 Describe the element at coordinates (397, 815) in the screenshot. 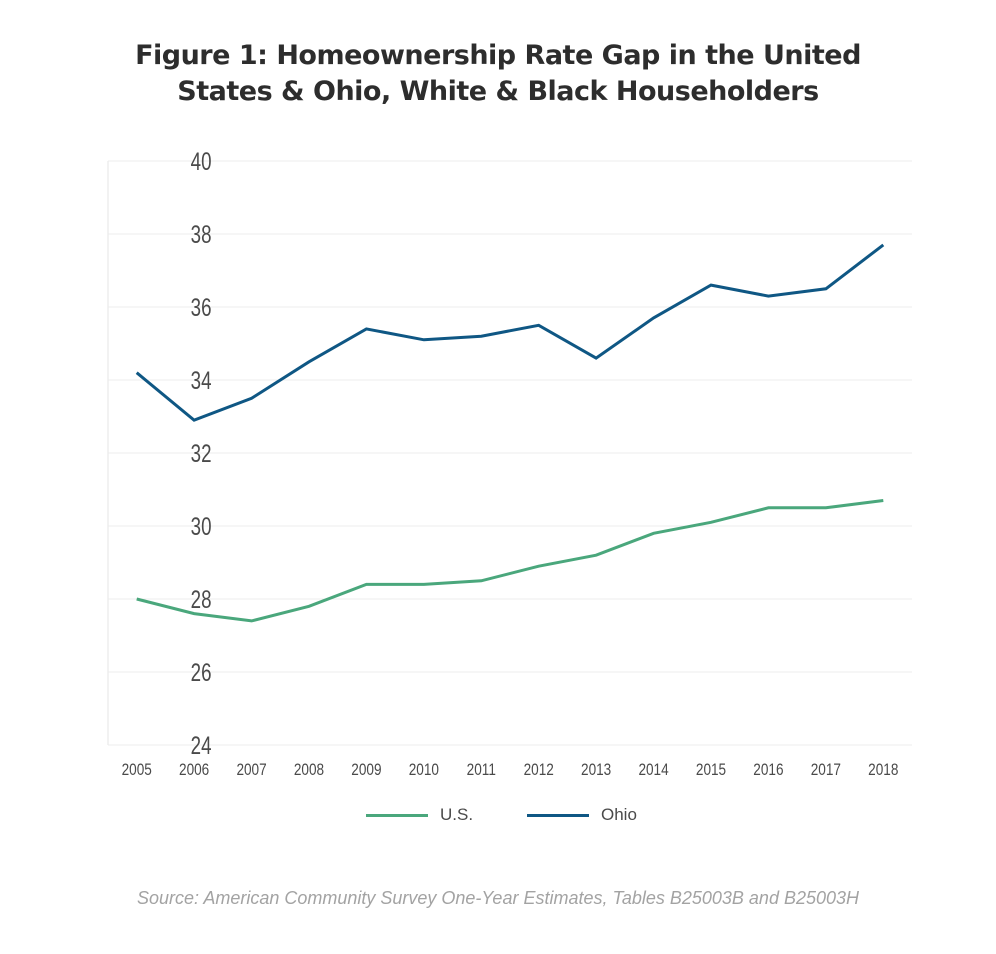

I see `legend-swatch-us` at that location.